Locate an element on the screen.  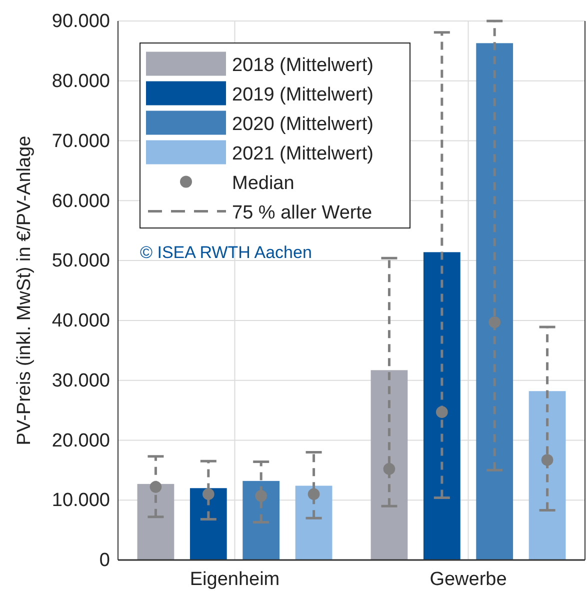
legend-label: 2020 (Mittelwert) is located at coordinates (303, 124).